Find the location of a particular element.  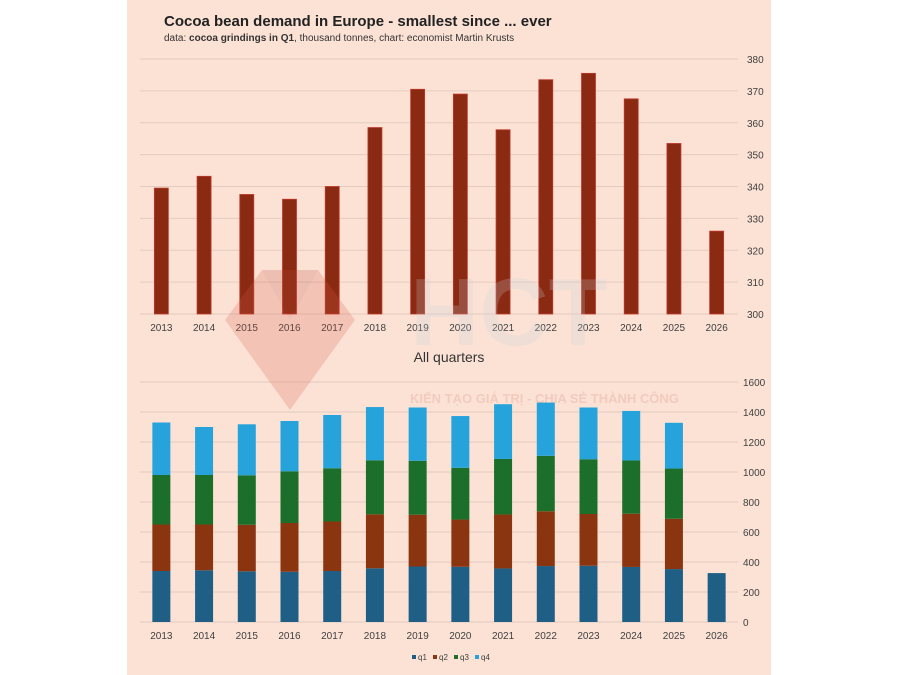

y-tick-label: 310 is located at coordinates (755, 283).